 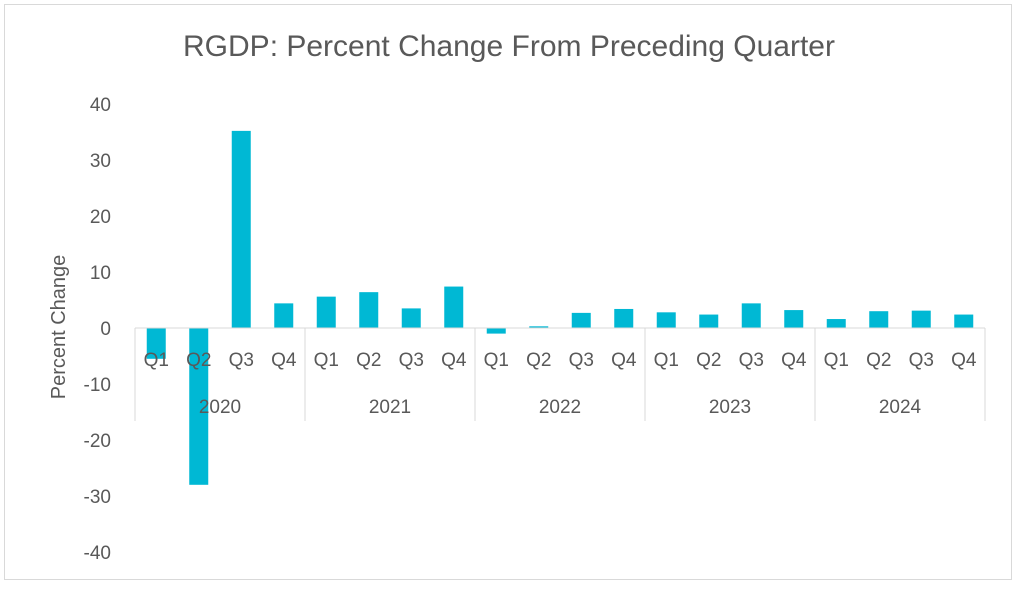 What do you see at coordinates (97, 385) in the screenshot?
I see `y-tick-label: -10` at bounding box center [97, 385].